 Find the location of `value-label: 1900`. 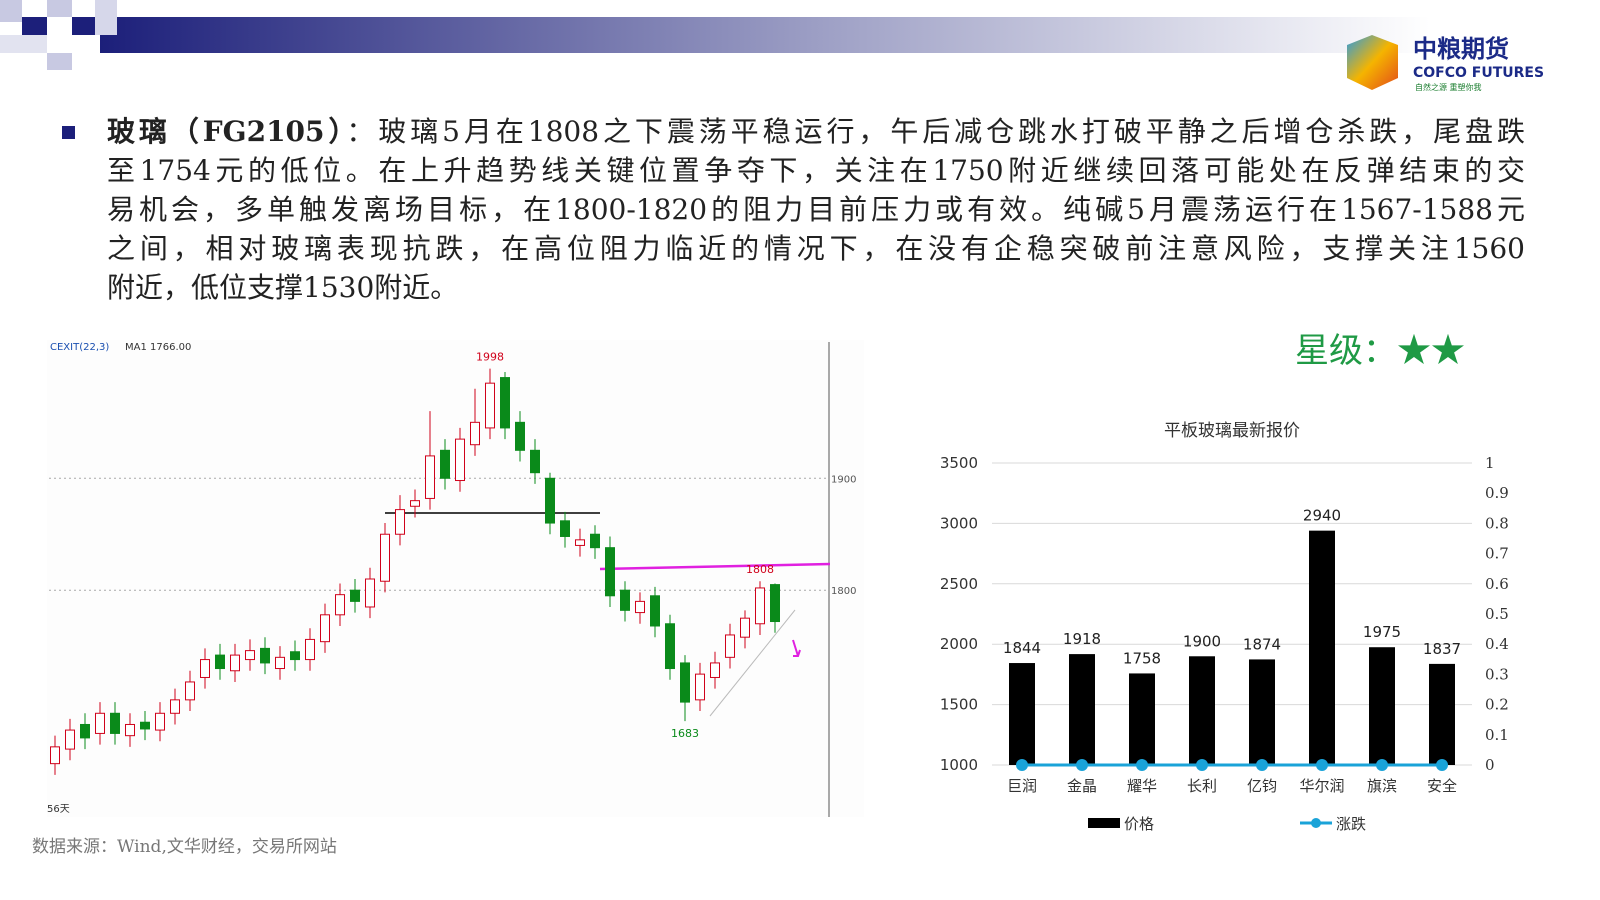

value-label: 1900 is located at coordinates (1202, 641).